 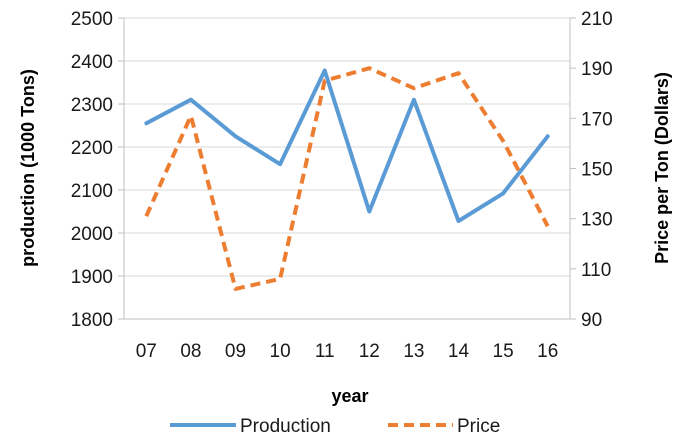 What do you see at coordinates (369, 351) in the screenshot?
I see `x-tick-label: 12` at bounding box center [369, 351].